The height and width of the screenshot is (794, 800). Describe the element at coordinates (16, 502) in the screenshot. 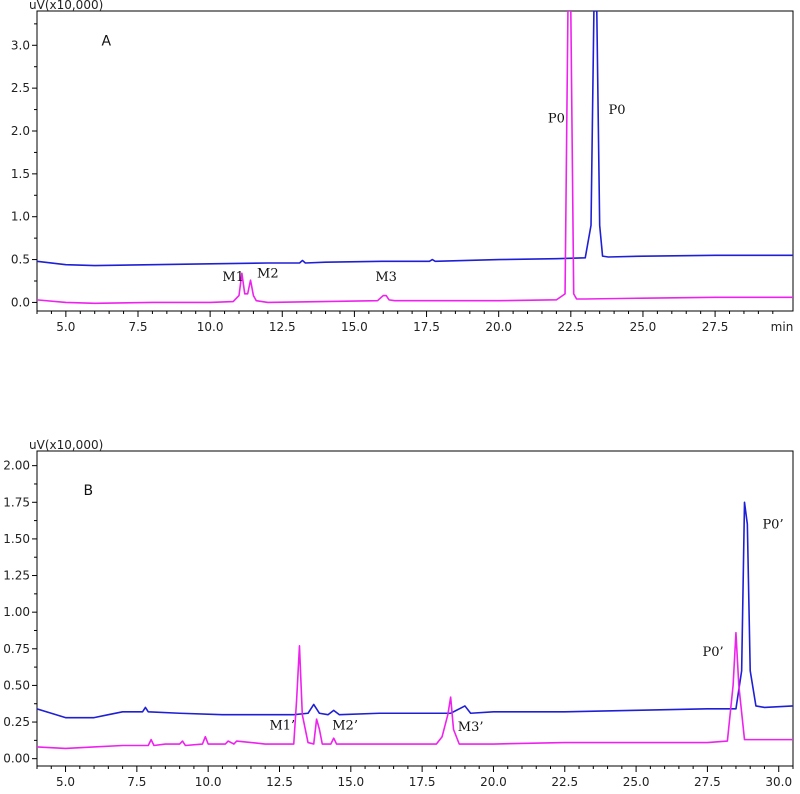

I see `y-tick-label: 1.75` at that location.